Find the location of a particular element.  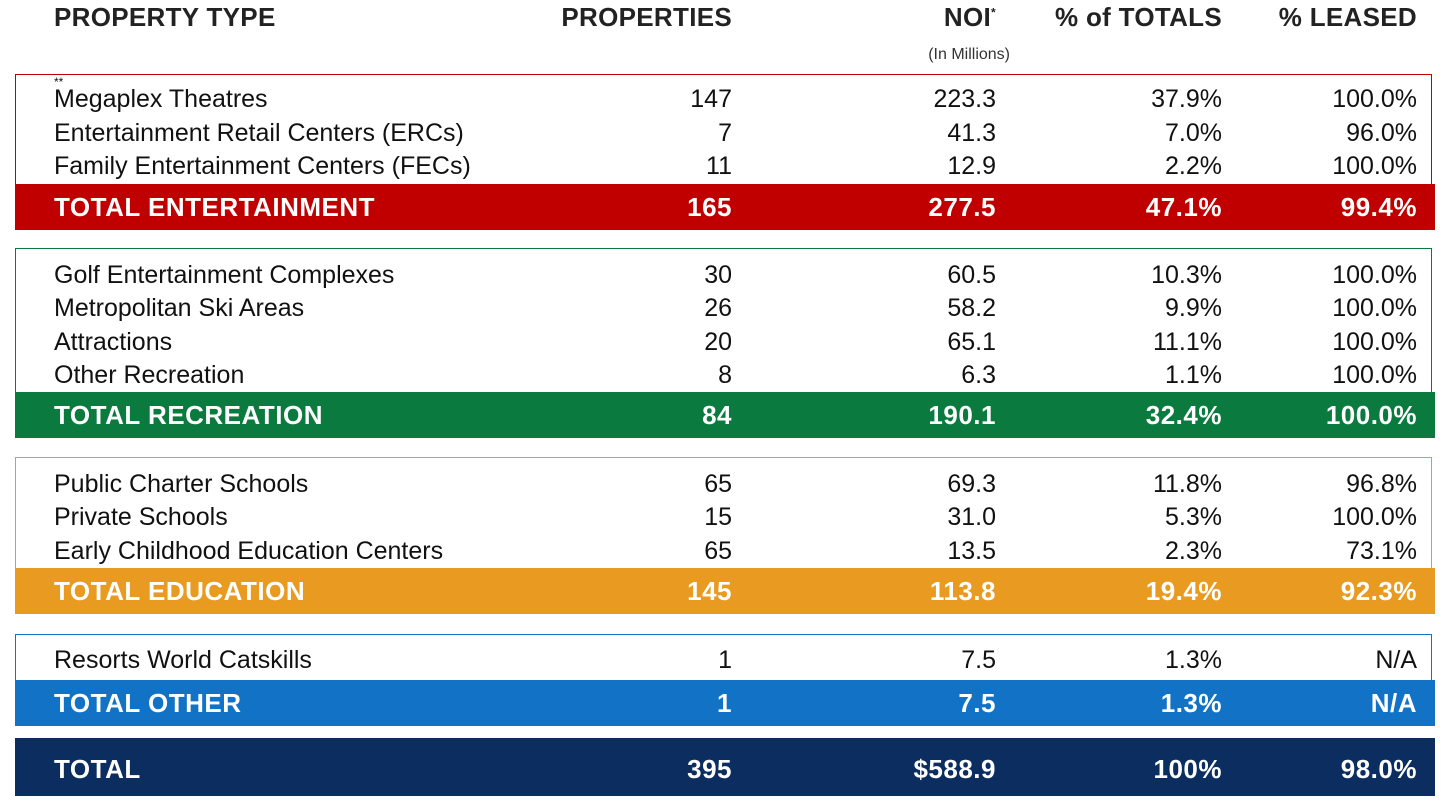

row-pct-totals: 2.3% is located at coordinates (1193, 551).